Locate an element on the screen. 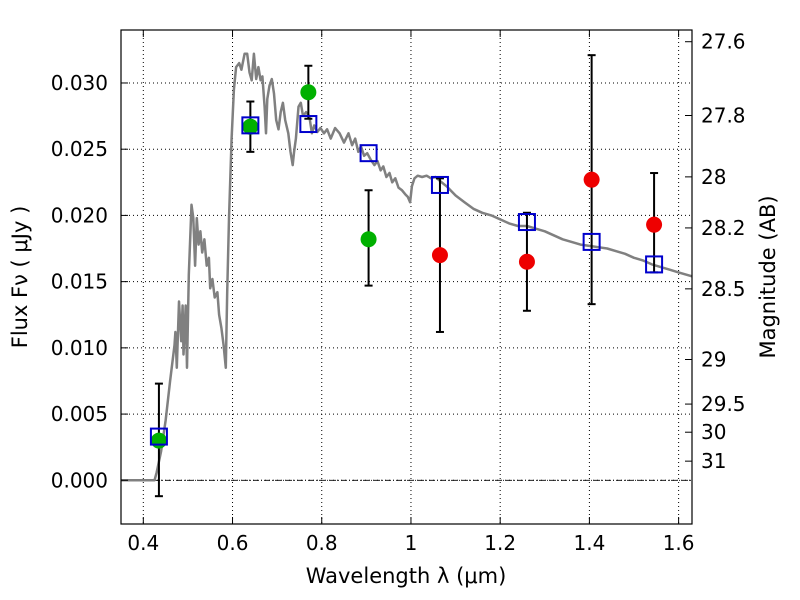 This screenshot has height=600, width=800. x-tick-label: 1.4 is located at coordinates (589, 543).